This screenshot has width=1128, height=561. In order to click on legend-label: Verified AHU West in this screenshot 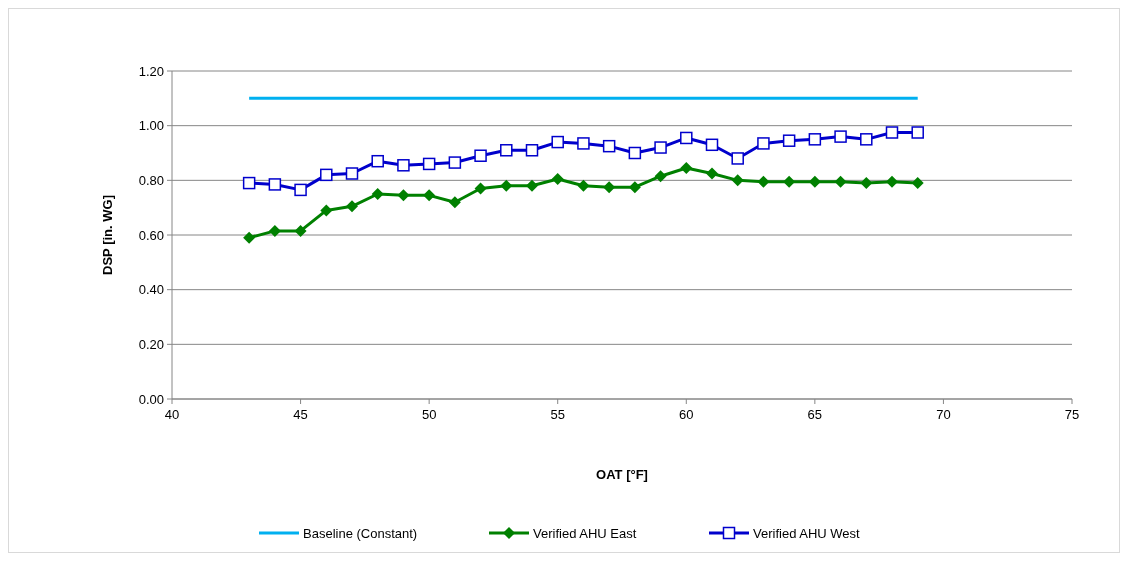, I will do `click(807, 533)`.